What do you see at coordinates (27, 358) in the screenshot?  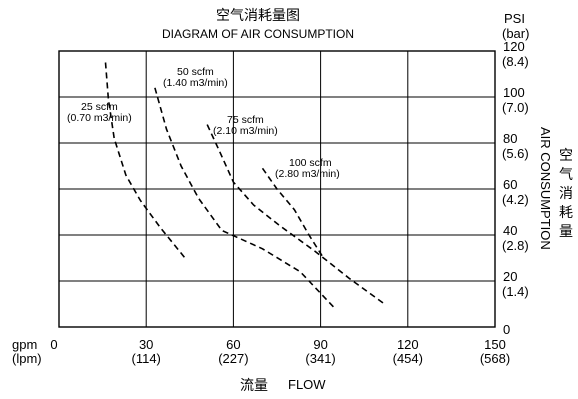 I see `x-unit-secondary: (lpm)` at bounding box center [27, 358].